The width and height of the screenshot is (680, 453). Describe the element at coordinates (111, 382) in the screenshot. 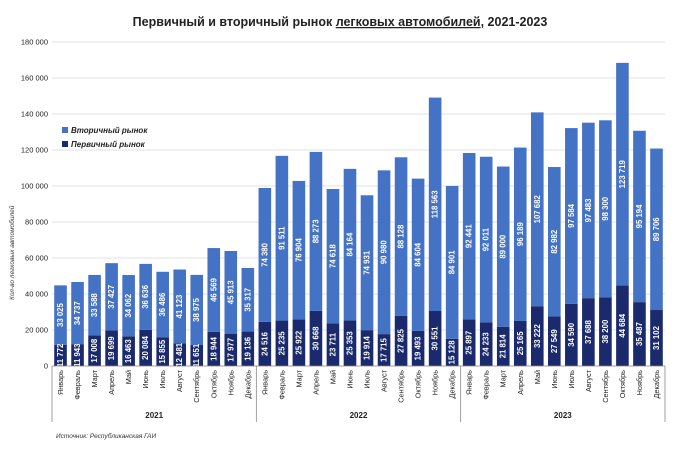

I see `x-tick-label: Апрель` at that location.